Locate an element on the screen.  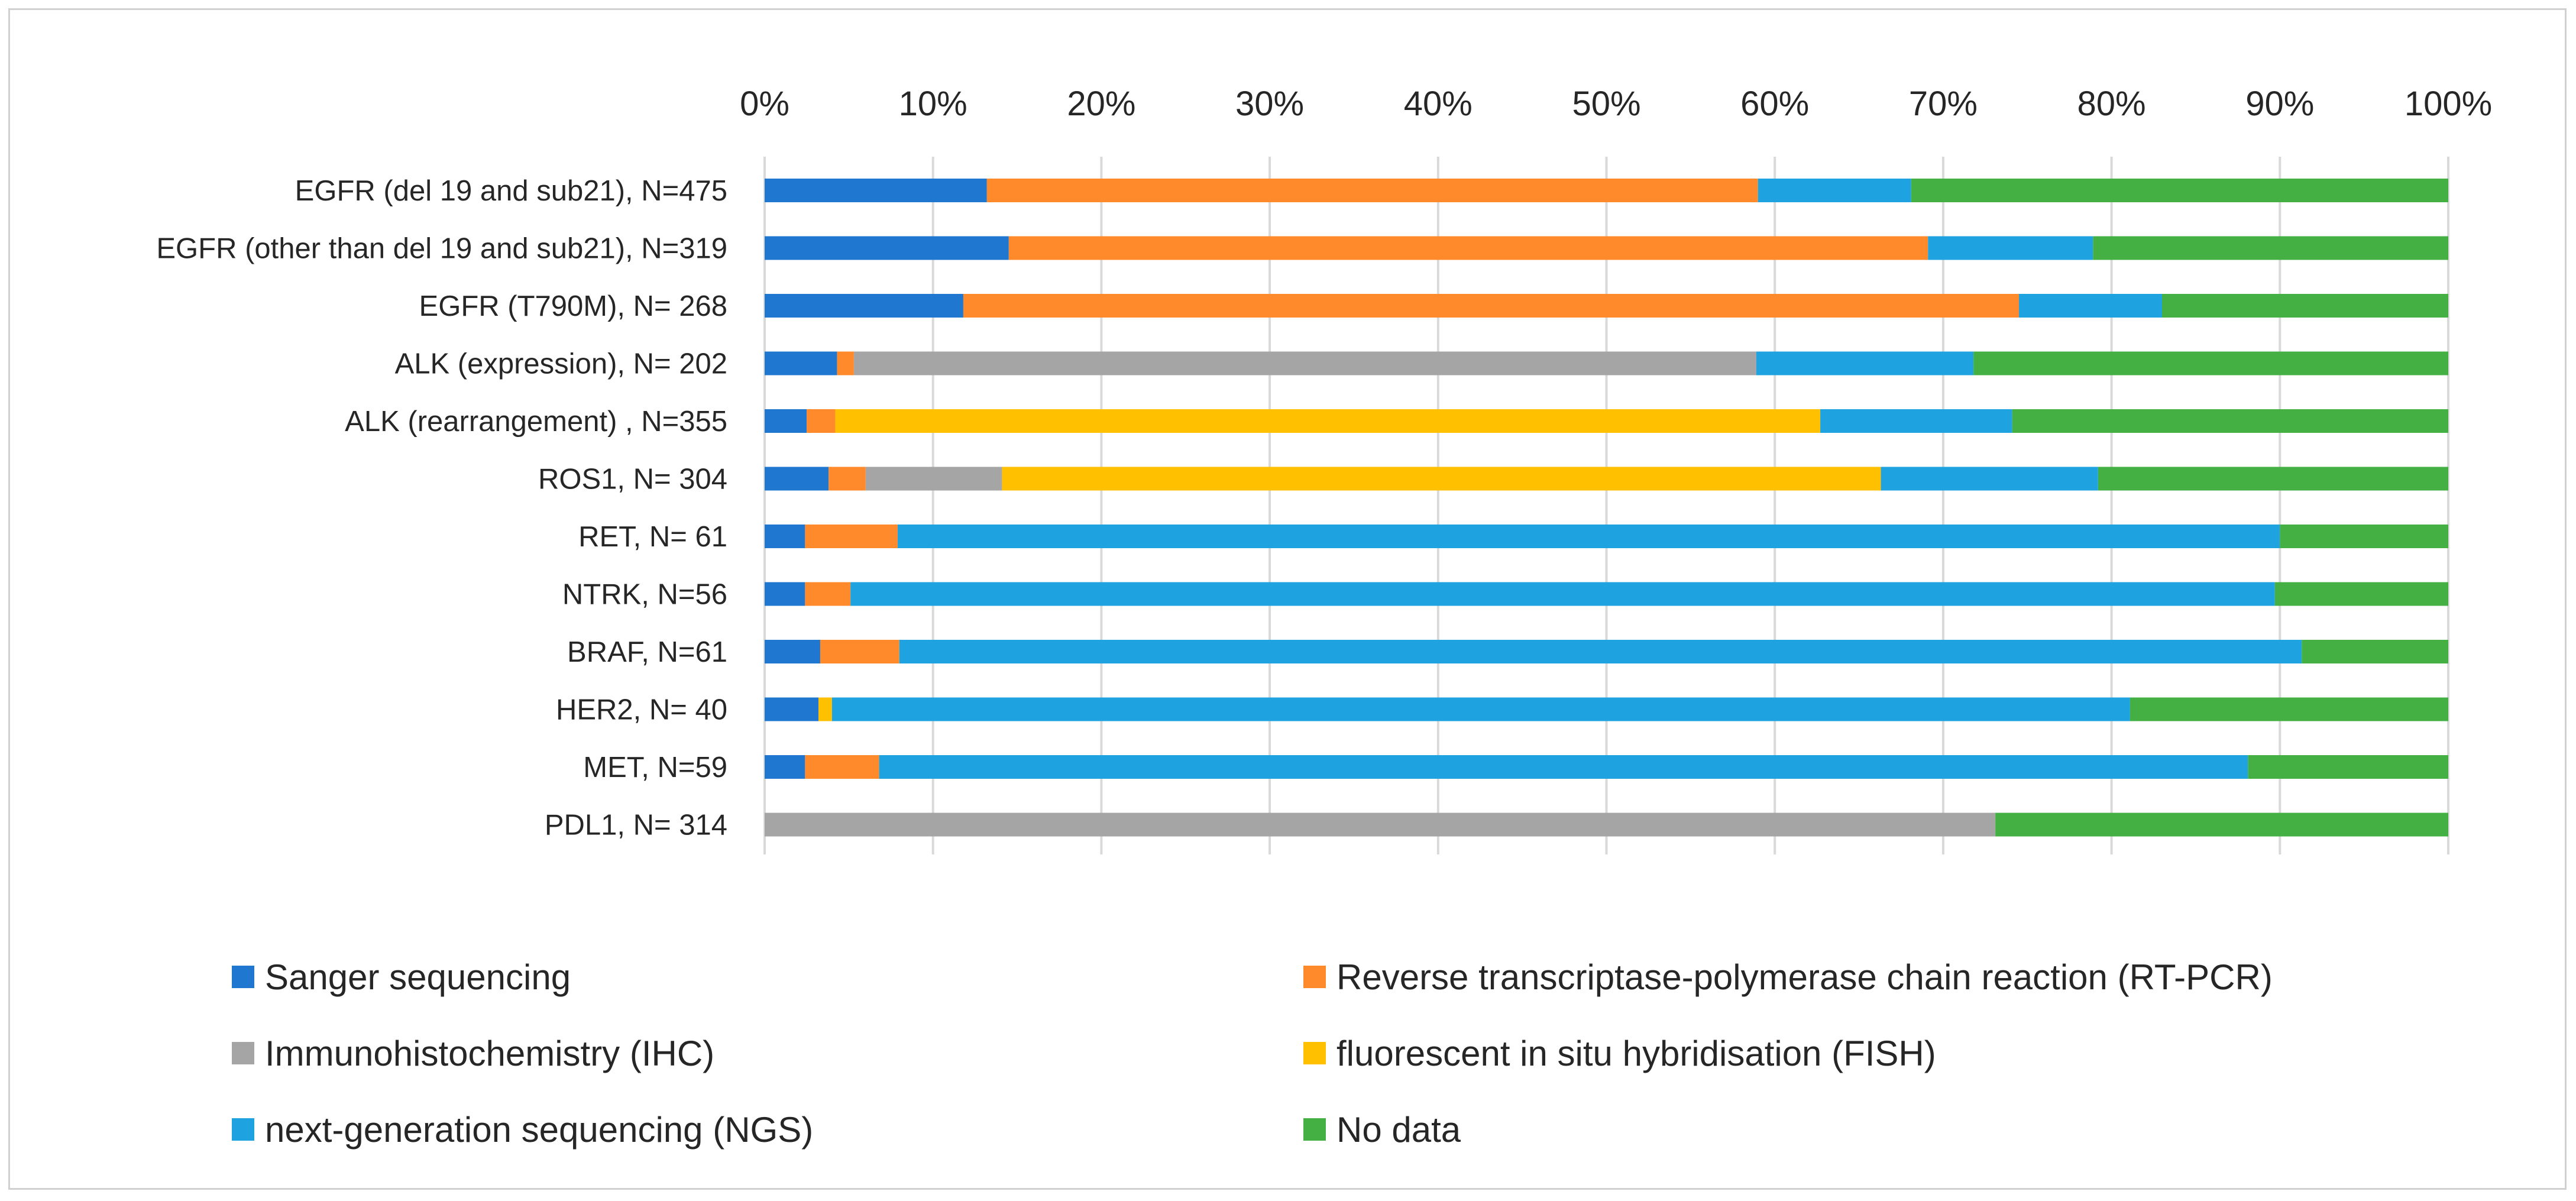
x-tick-label: 40% is located at coordinates (1439, 104).